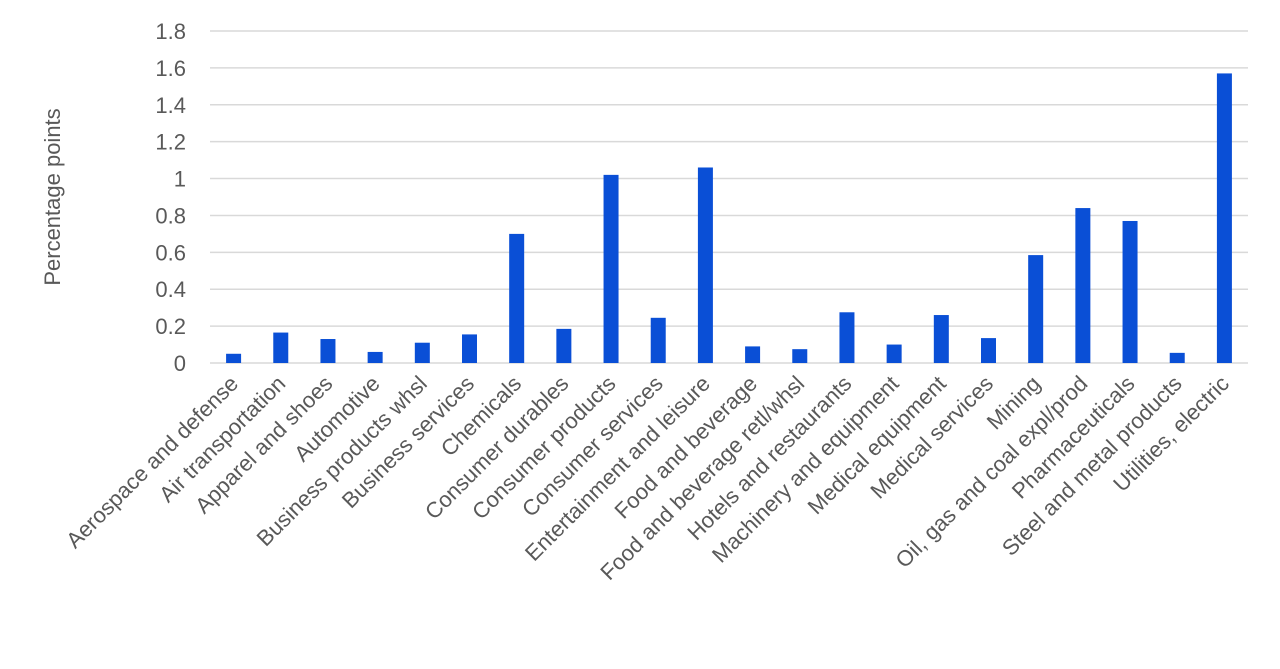 Image resolution: width=1280 pixels, height=669 pixels. Describe the element at coordinates (170, 289) in the screenshot. I see `y-tick-label: 0.4` at that location.